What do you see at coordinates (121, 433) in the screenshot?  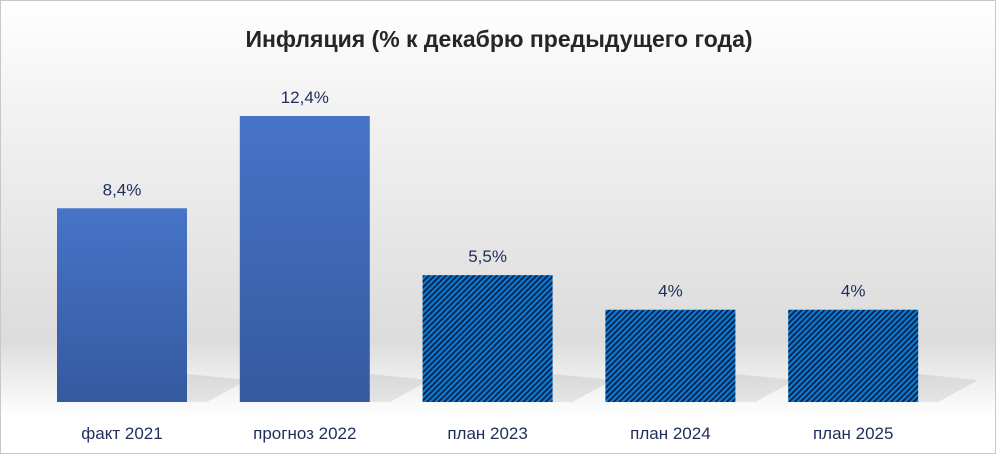 I see `x-tick-label: факт 2021` at bounding box center [121, 433].